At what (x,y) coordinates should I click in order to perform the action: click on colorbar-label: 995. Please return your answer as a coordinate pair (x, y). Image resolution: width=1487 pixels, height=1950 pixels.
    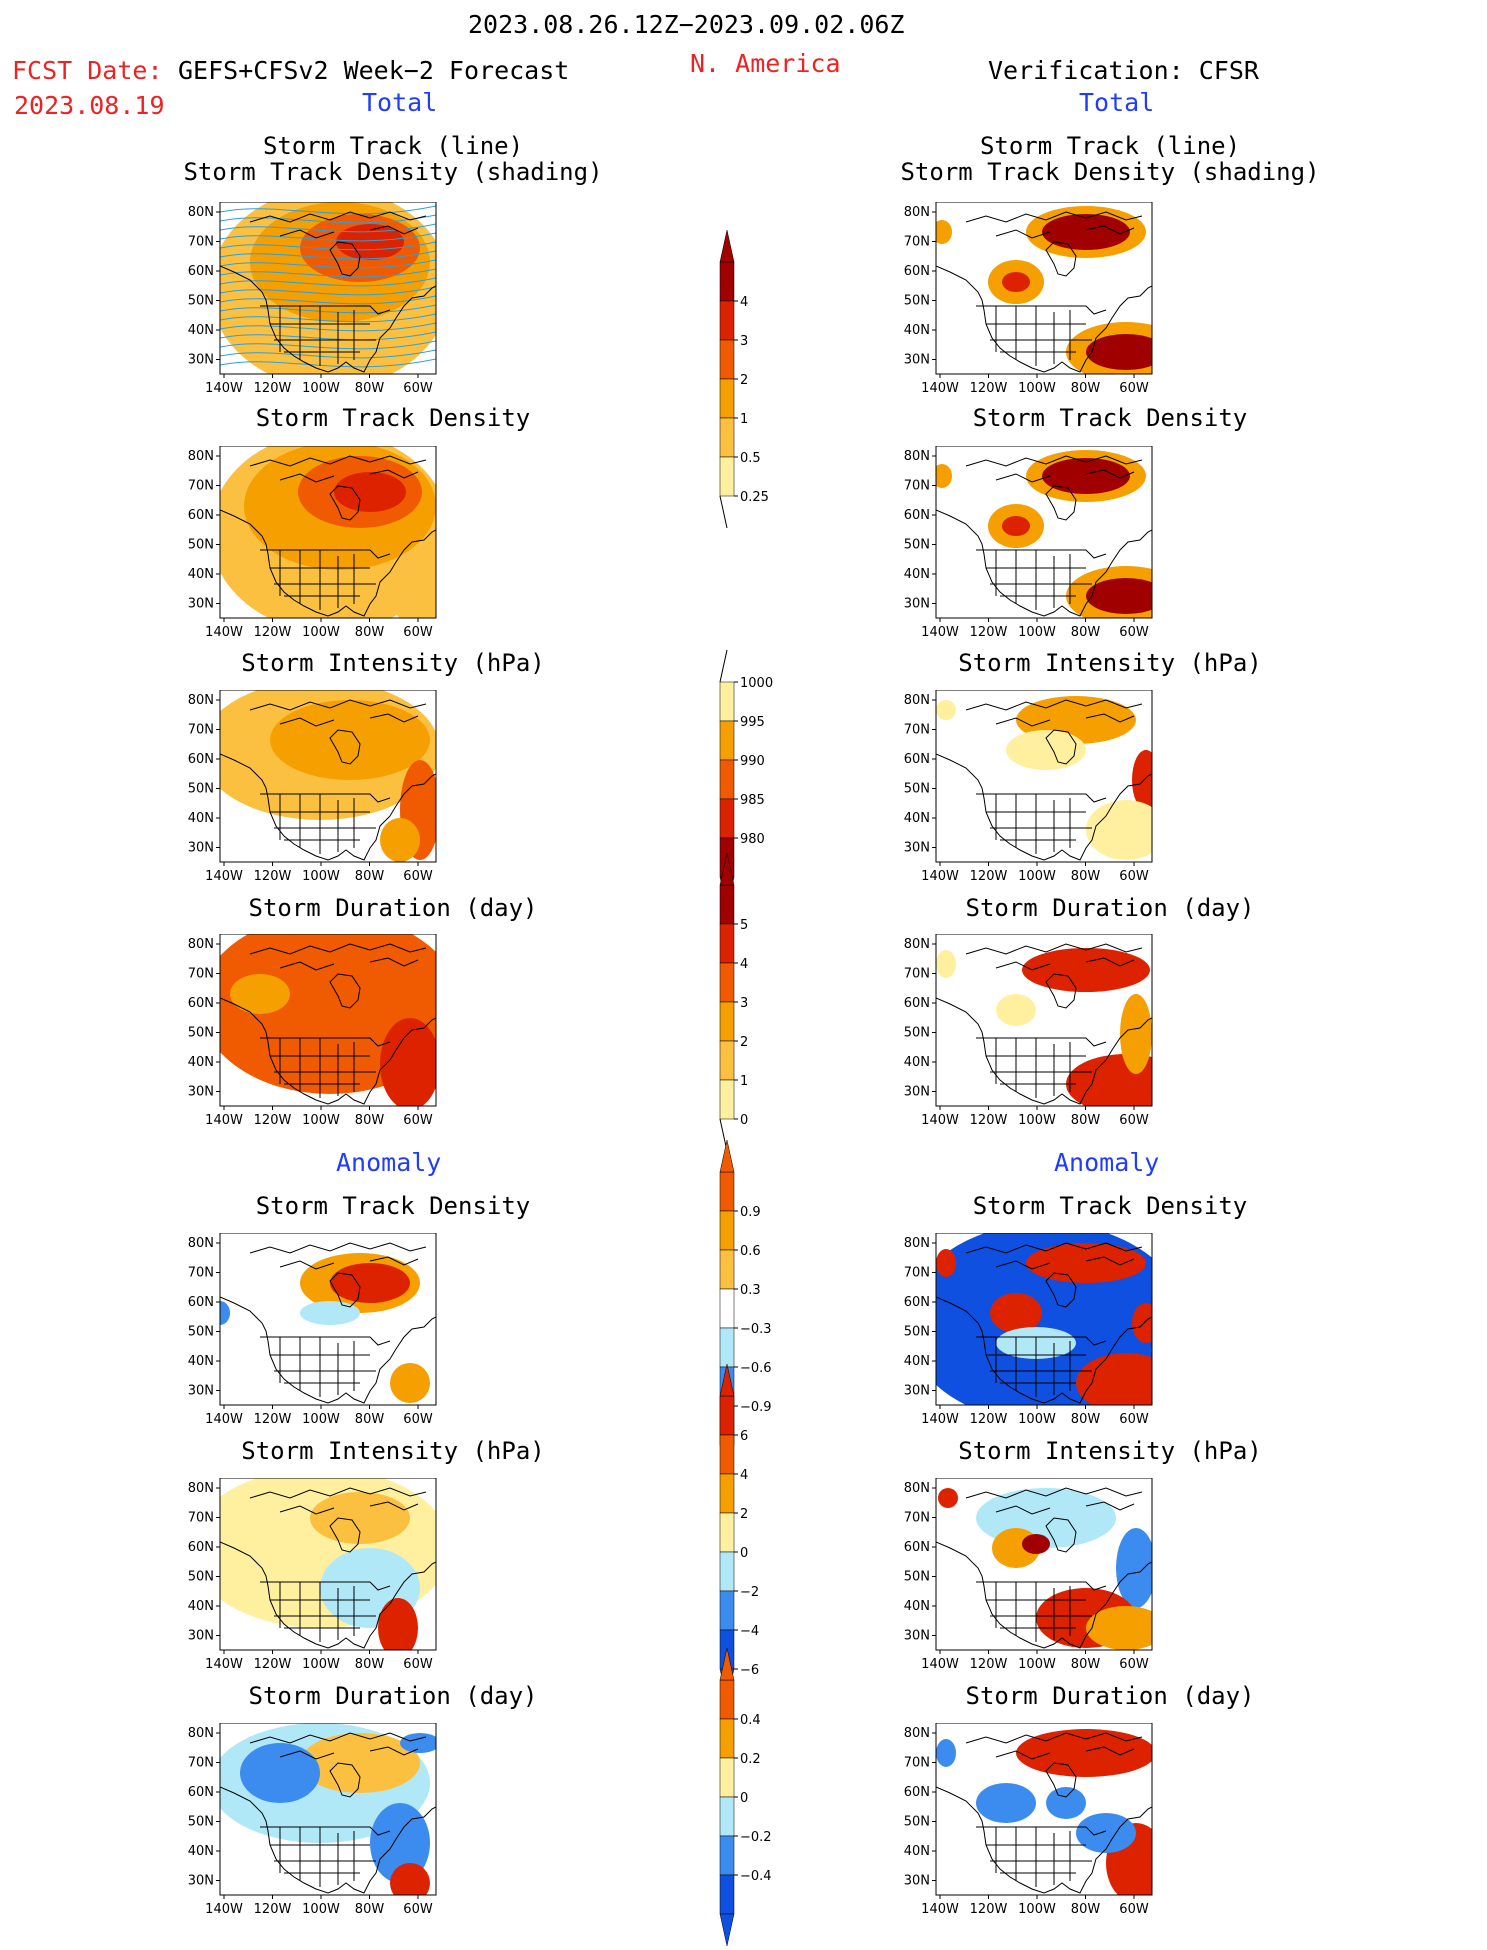
    Looking at the image, I should click on (752, 722).